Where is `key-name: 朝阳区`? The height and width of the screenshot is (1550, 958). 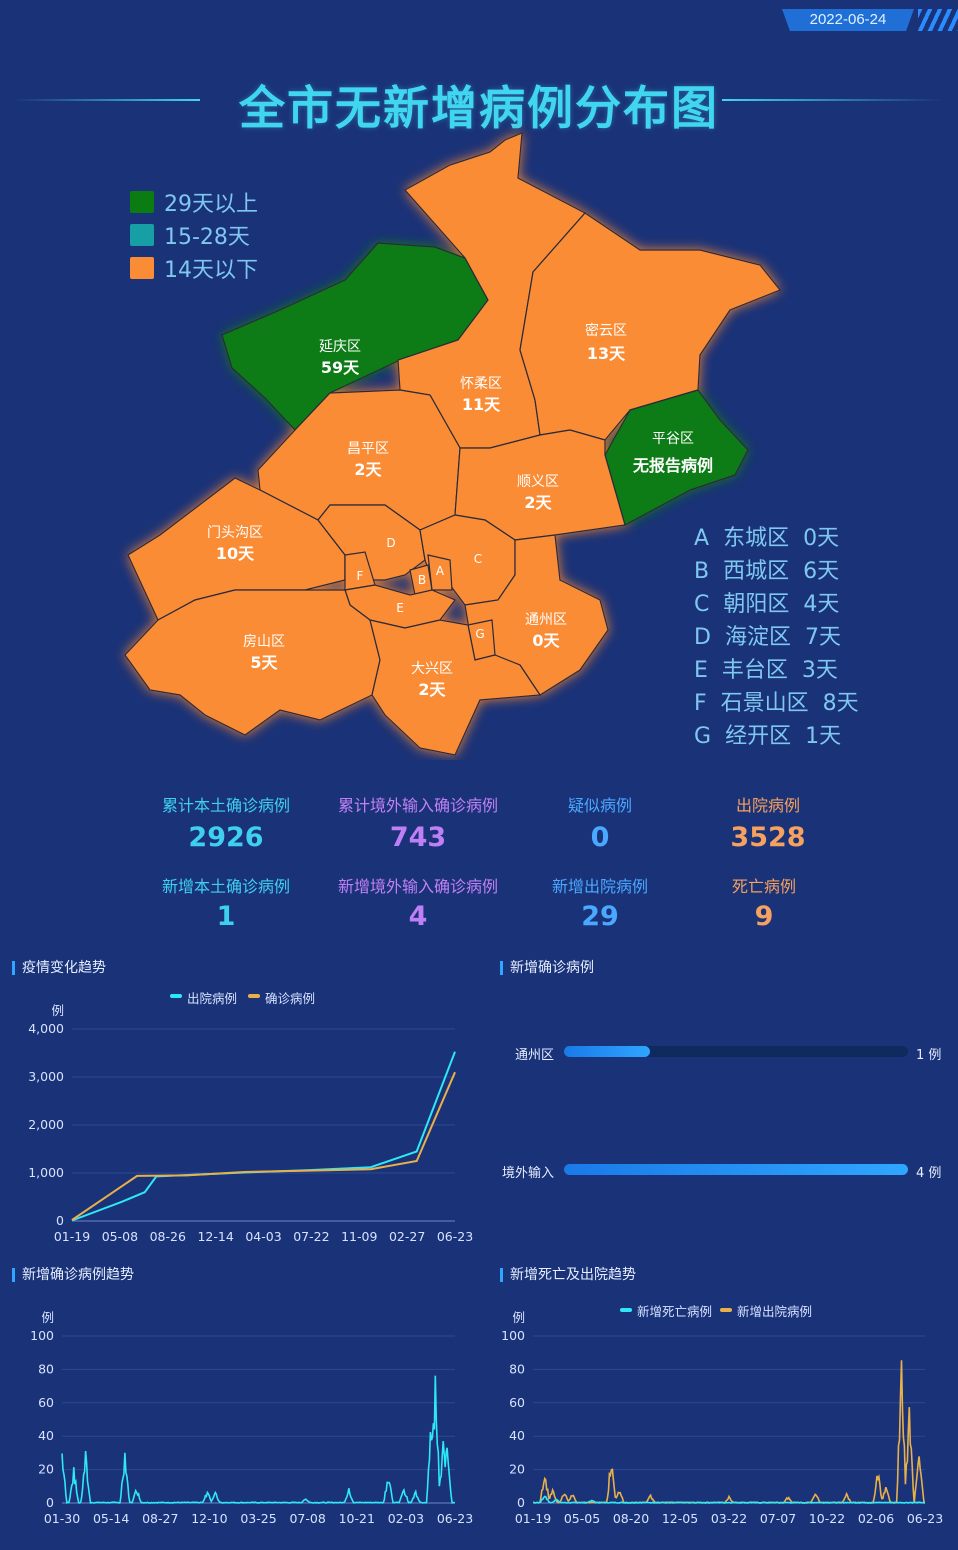 key-name: 朝阳区 is located at coordinates (756, 604).